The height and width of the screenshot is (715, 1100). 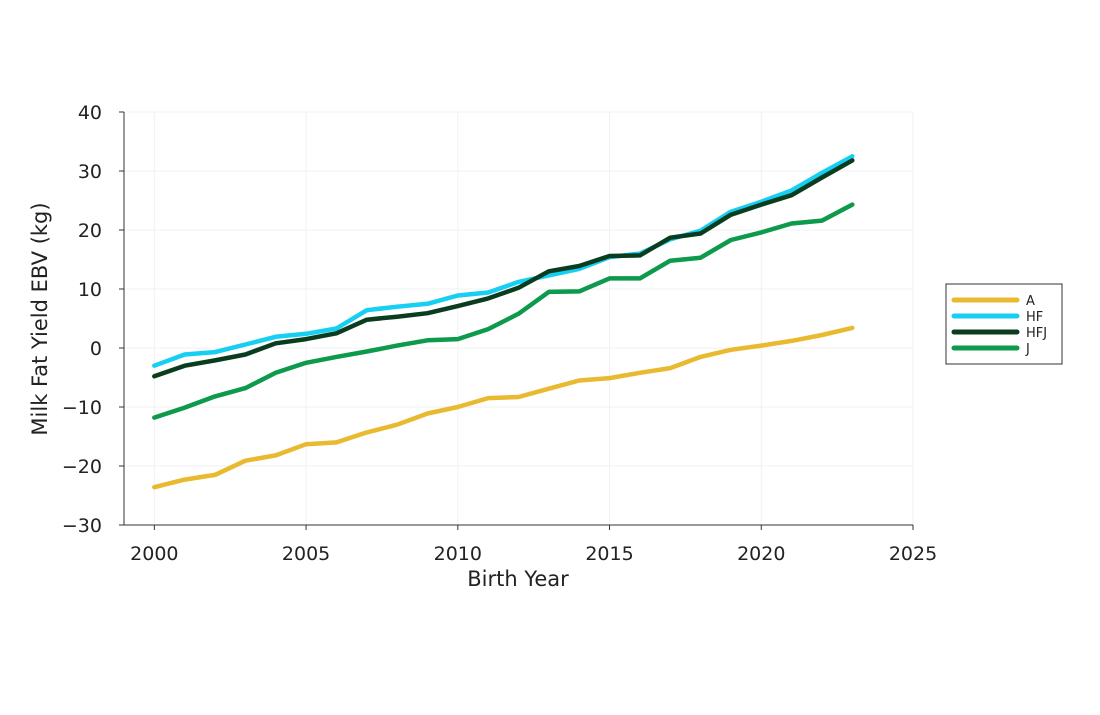 What do you see at coordinates (306, 554) in the screenshot?
I see `x-tick-label: 2005` at bounding box center [306, 554].